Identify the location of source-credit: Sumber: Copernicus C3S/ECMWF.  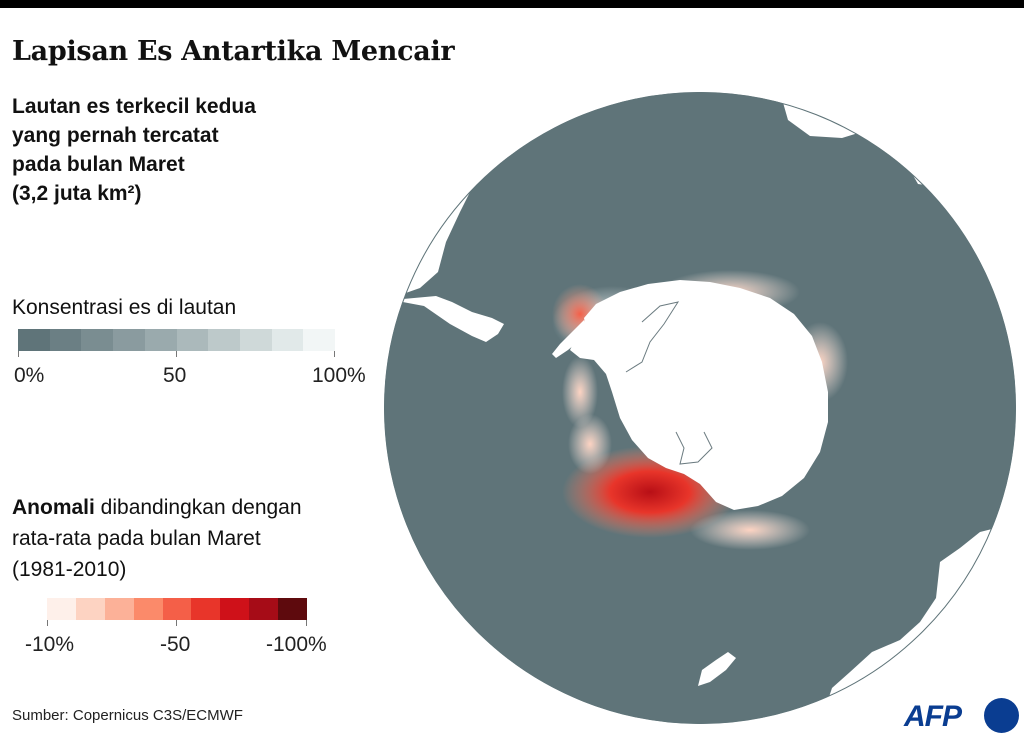
(127, 715).